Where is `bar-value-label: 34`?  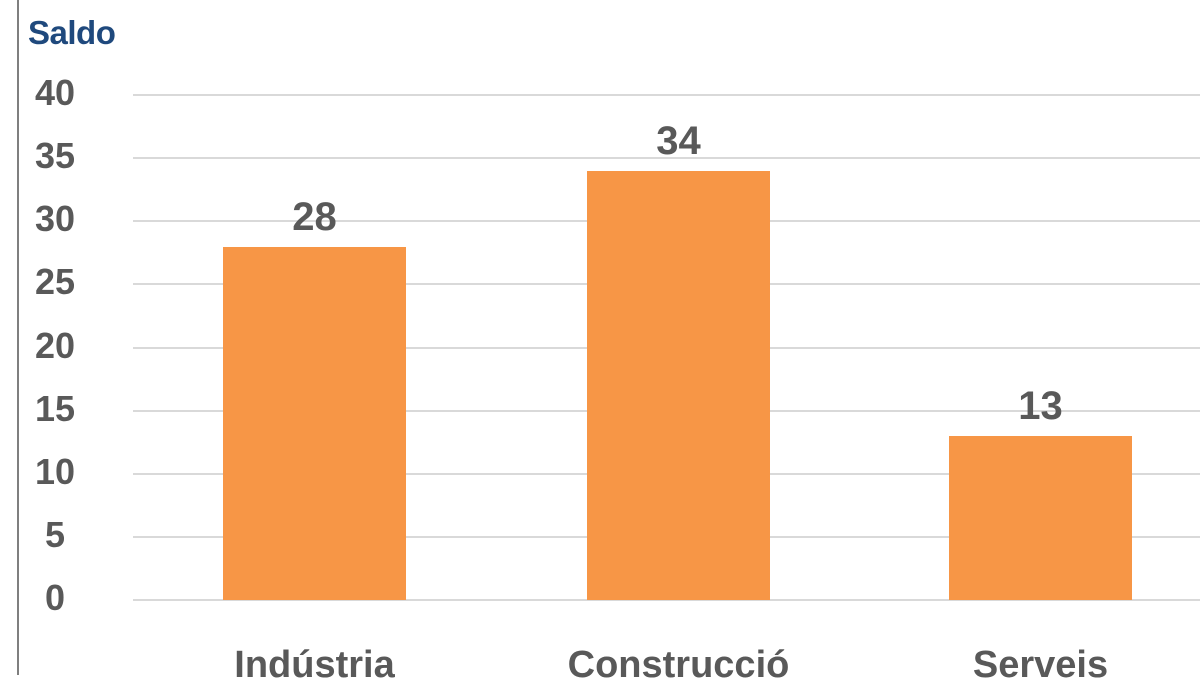 bar-value-label: 34 is located at coordinates (678, 140).